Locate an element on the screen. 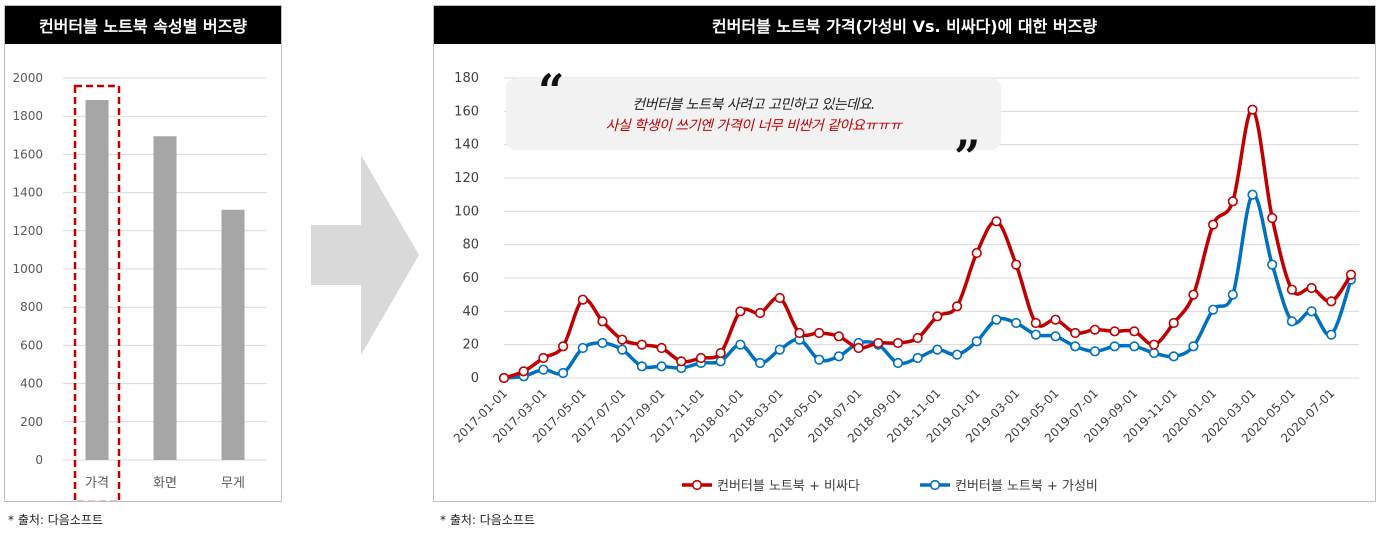 The width and height of the screenshot is (1379, 538). line-y-tick-label: 40 is located at coordinates (470, 311).